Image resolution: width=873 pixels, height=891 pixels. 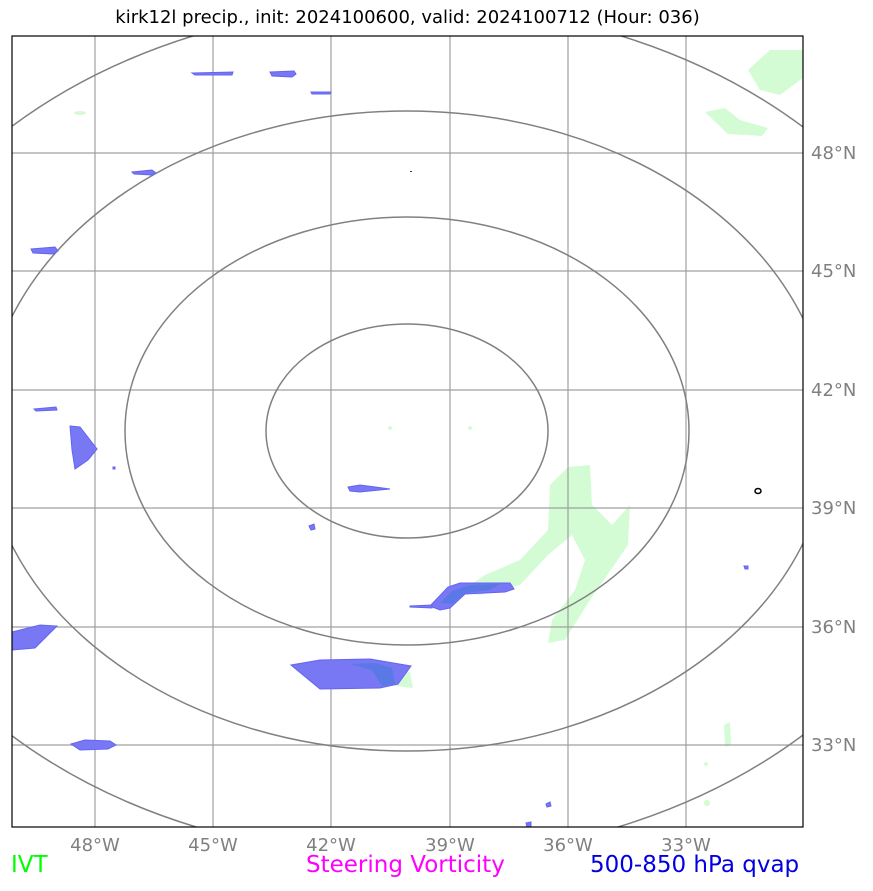 I want to click on ivt-spot-se, so click(x=727, y=734).